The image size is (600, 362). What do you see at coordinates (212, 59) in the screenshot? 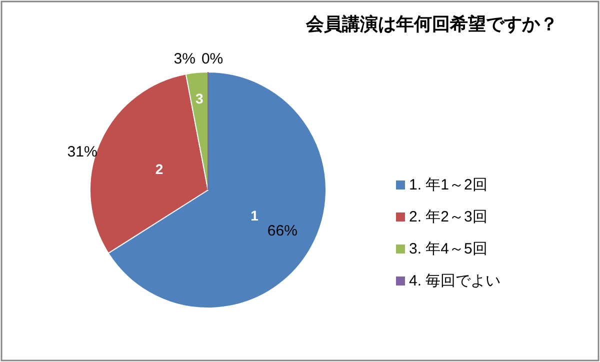
I see `text: 0%` at bounding box center [212, 59].